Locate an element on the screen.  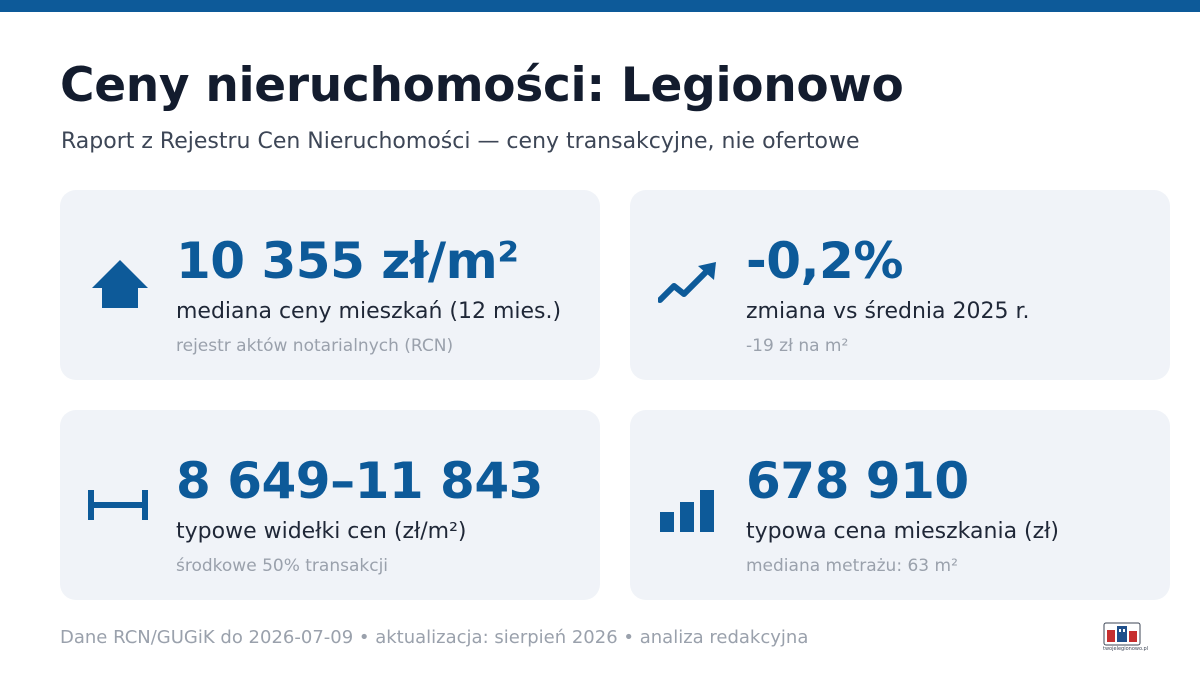
bar-chart-icon is located at coordinates (690, 504).